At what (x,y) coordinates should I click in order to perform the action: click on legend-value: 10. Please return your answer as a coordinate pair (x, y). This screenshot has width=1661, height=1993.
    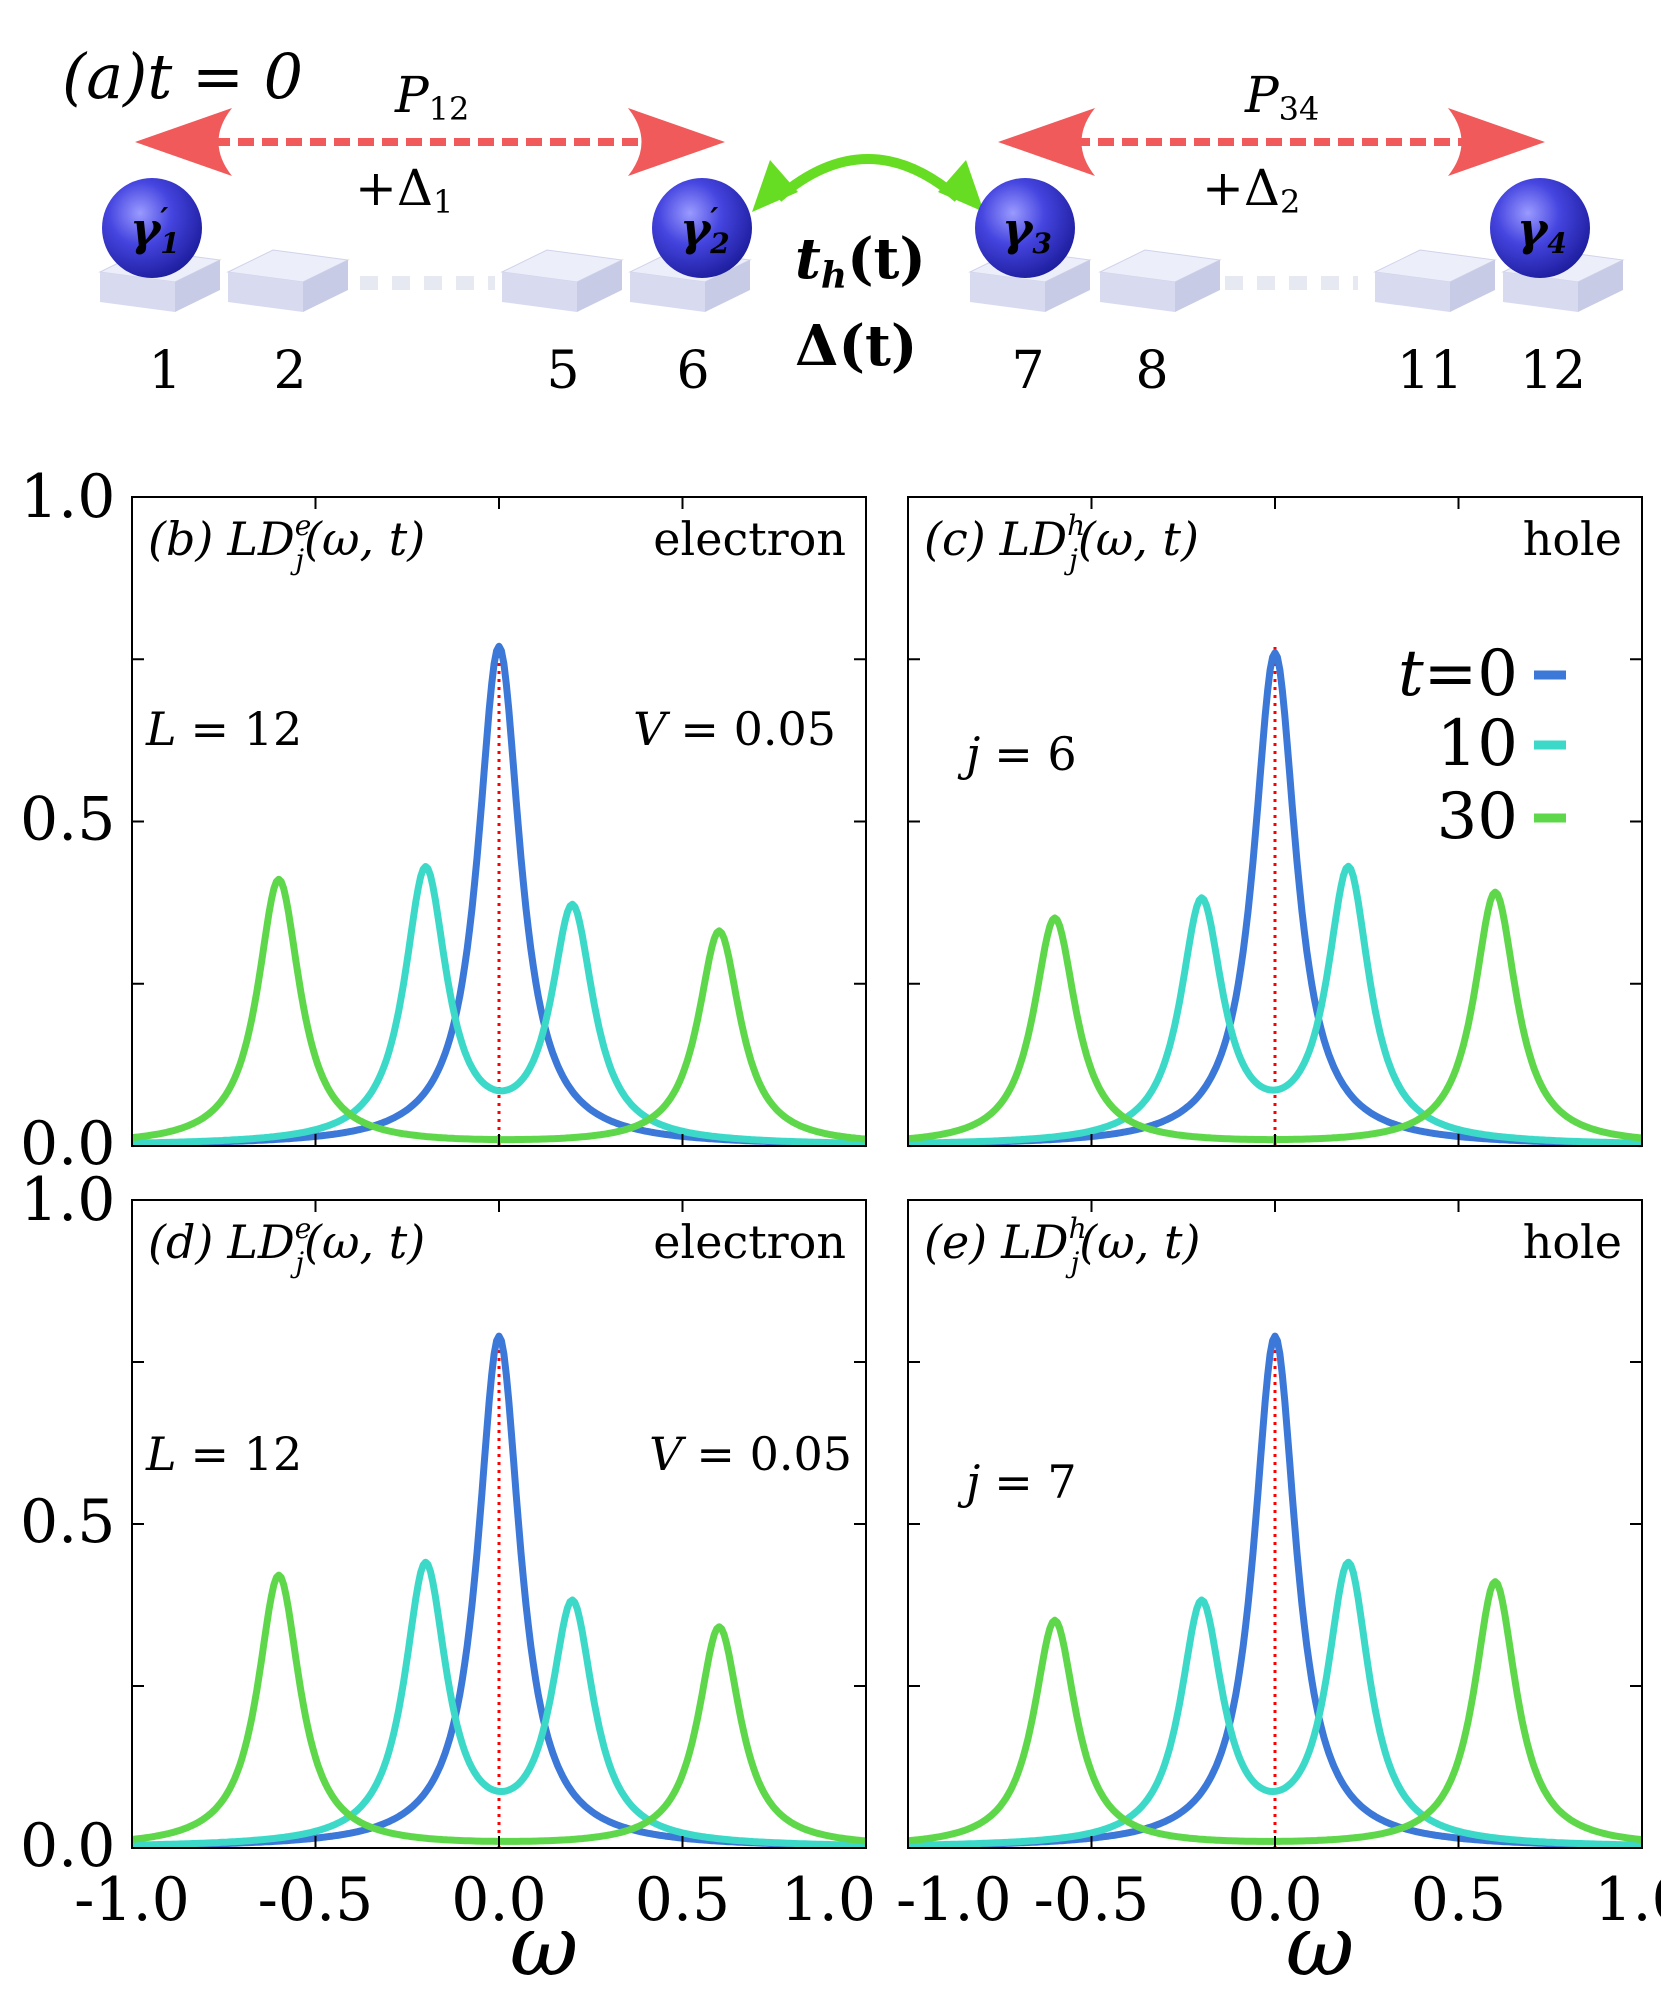
    Looking at the image, I should click on (1477, 744).